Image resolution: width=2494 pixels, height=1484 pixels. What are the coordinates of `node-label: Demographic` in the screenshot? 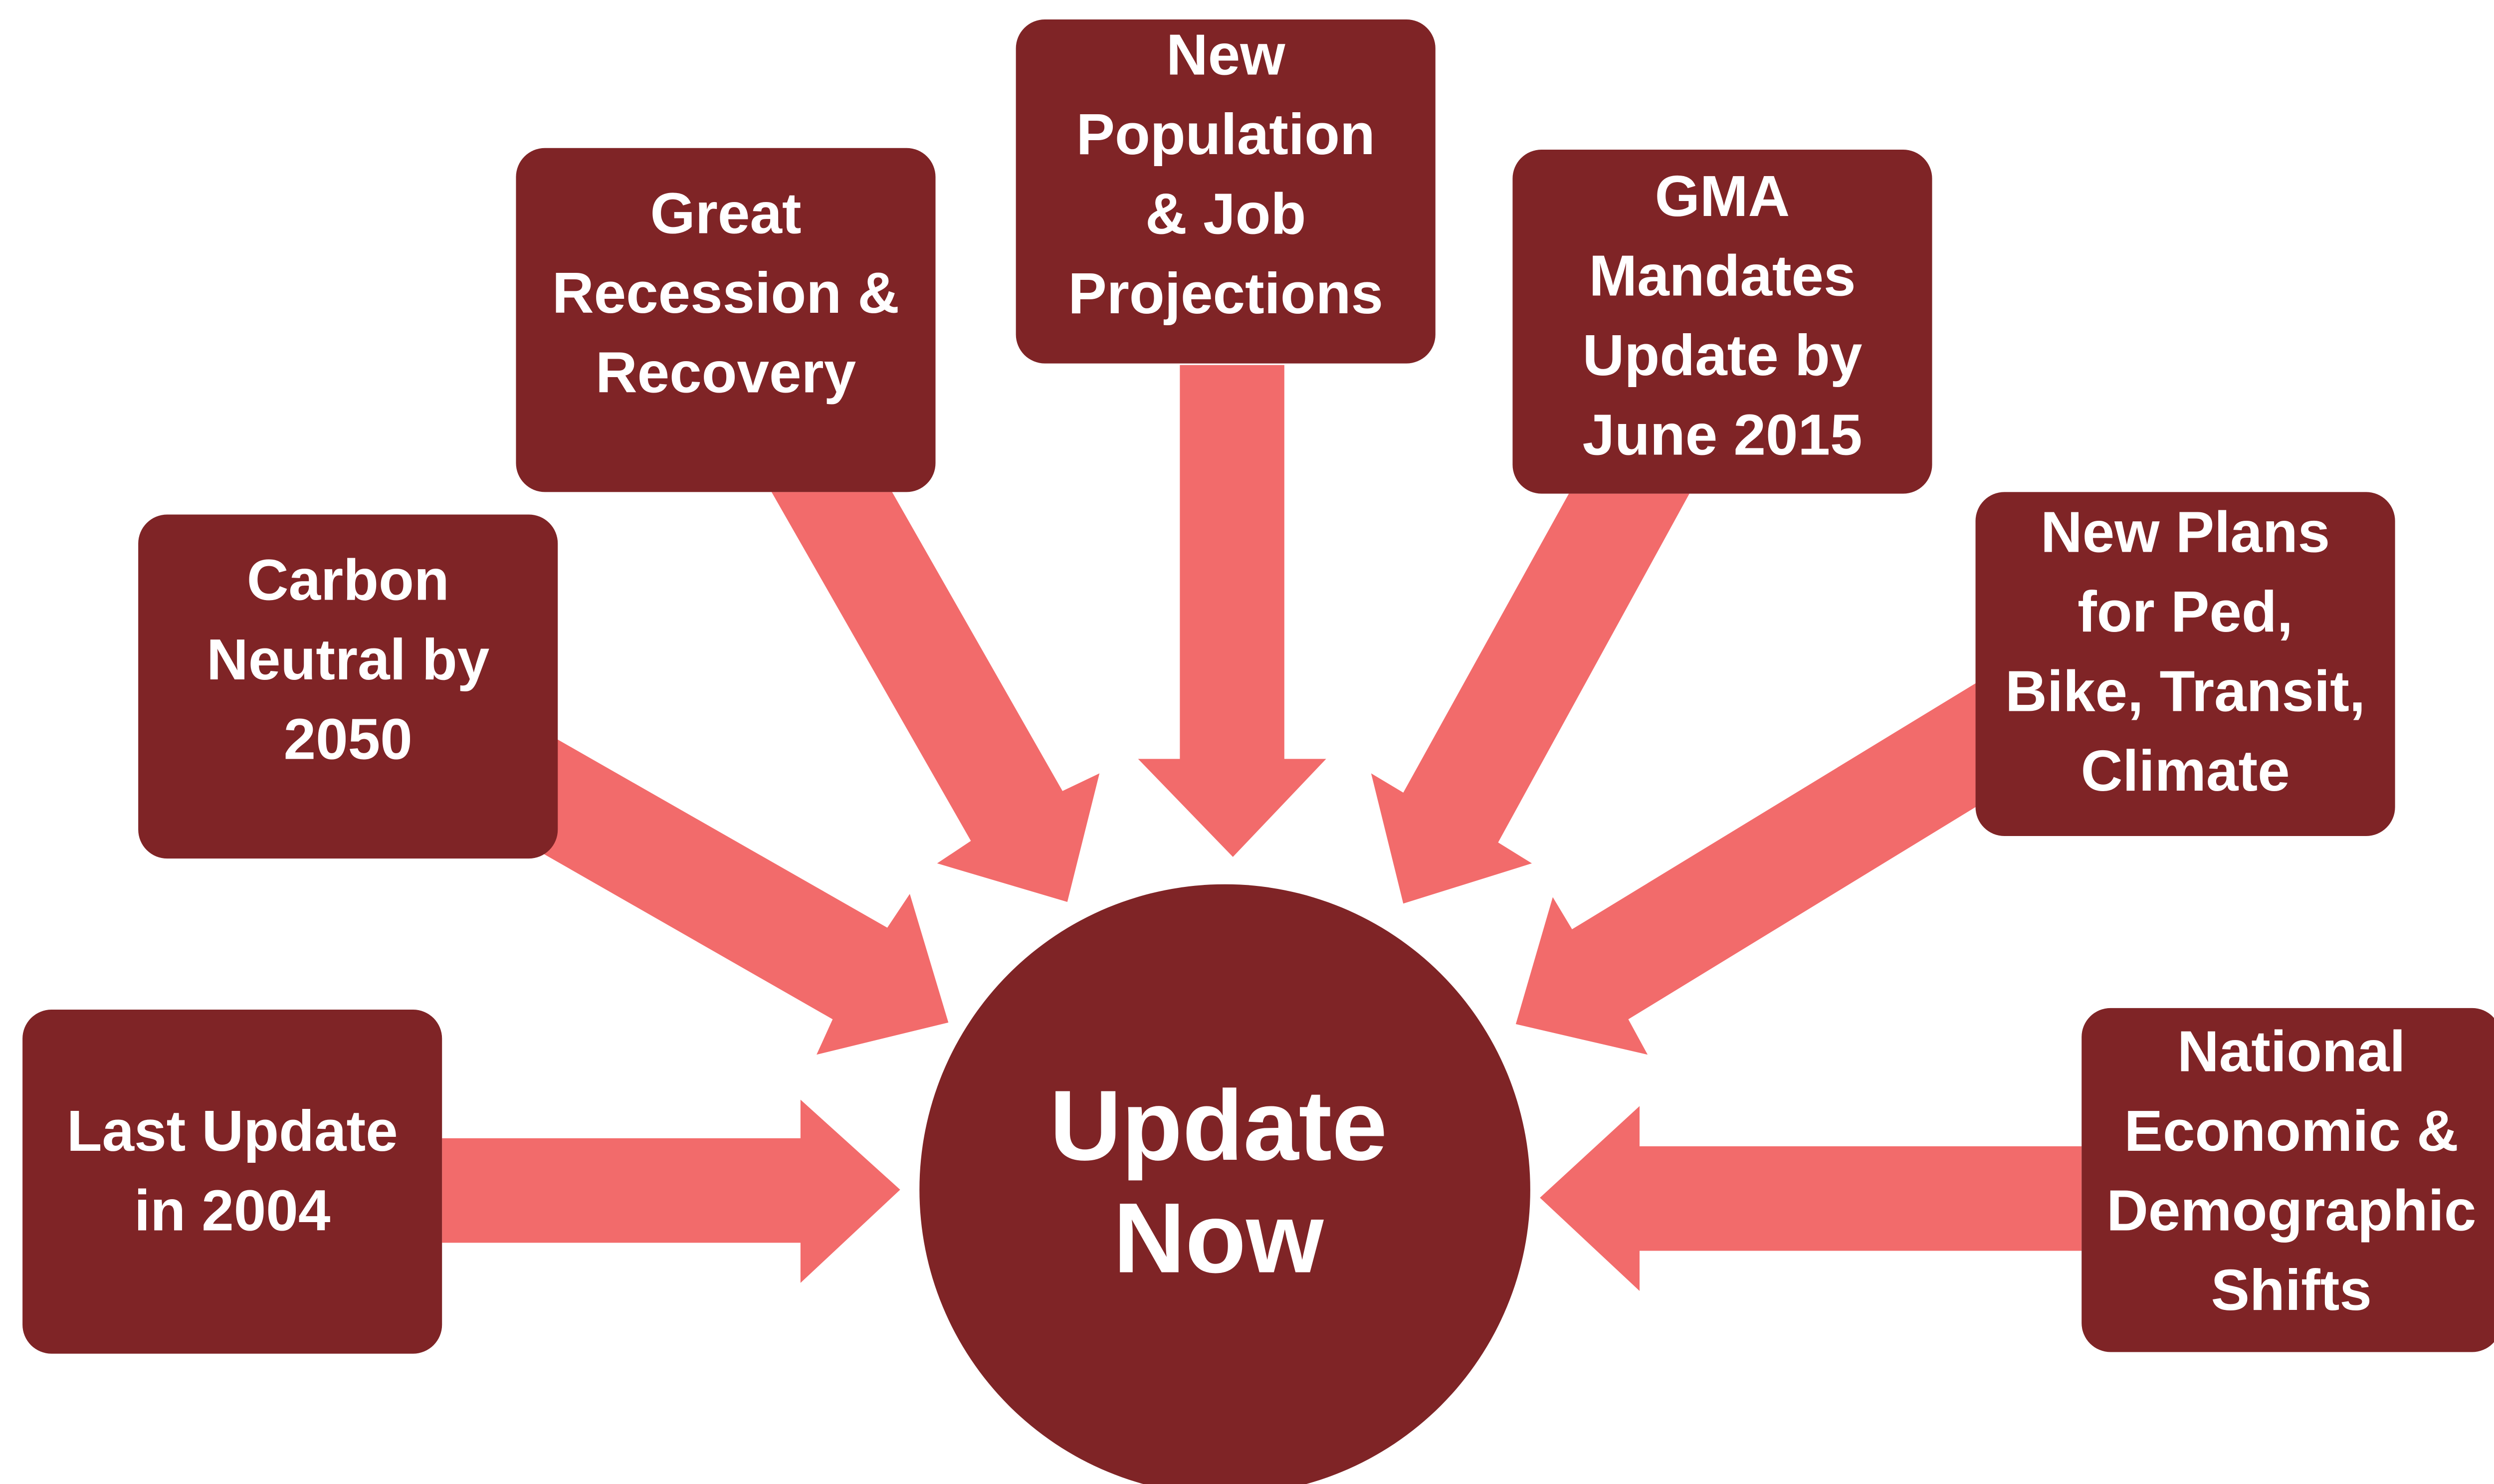 It's located at (2291, 1210).